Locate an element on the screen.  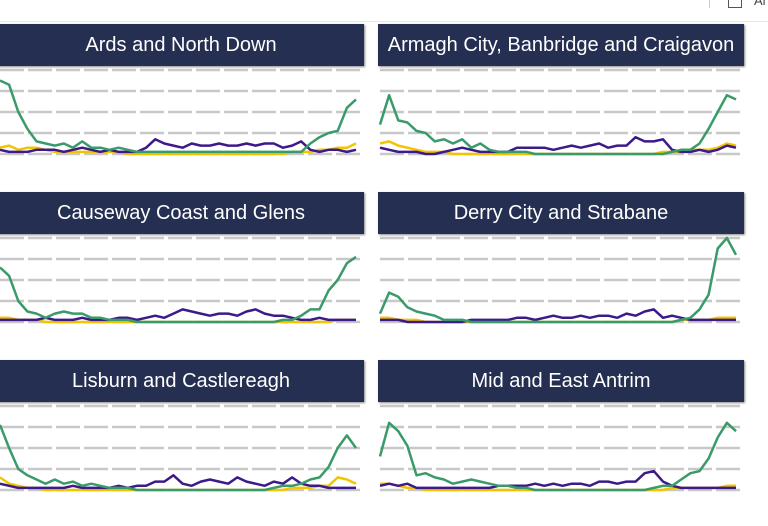
chart-panel: Causeway Coast and Glens is located at coordinates (182, 275).